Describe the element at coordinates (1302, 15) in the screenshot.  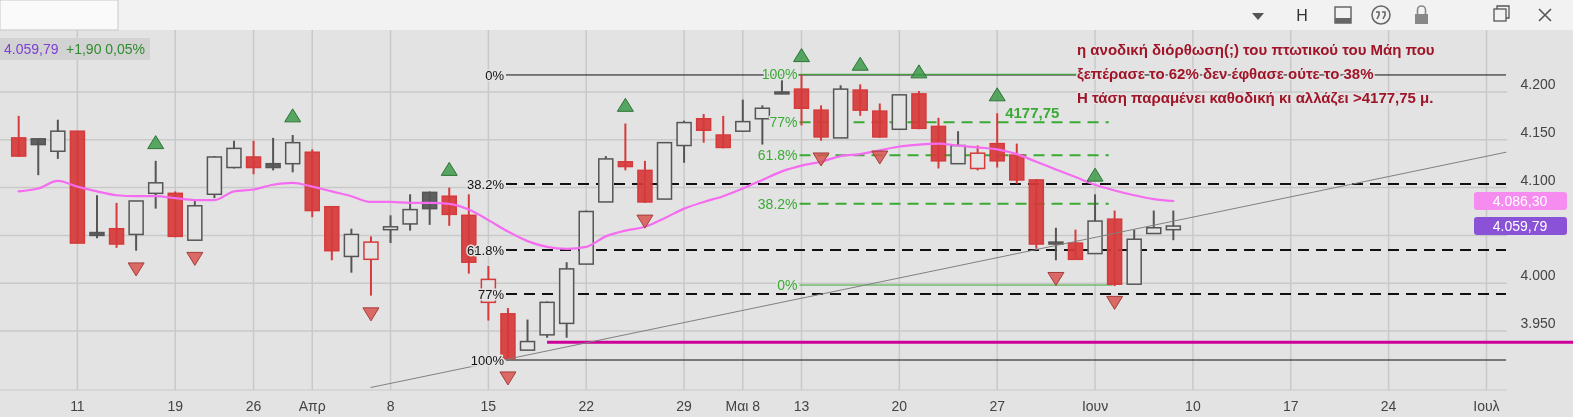
I see `text: H` at that location.